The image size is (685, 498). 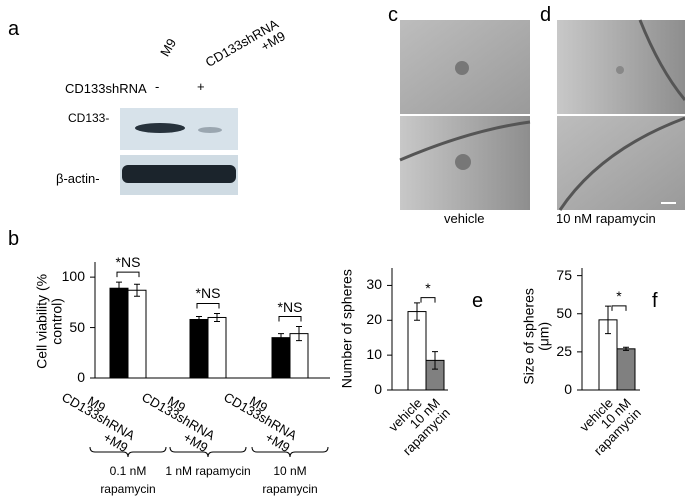 I want to click on y-tick-label: 25, so click(x=564, y=350).